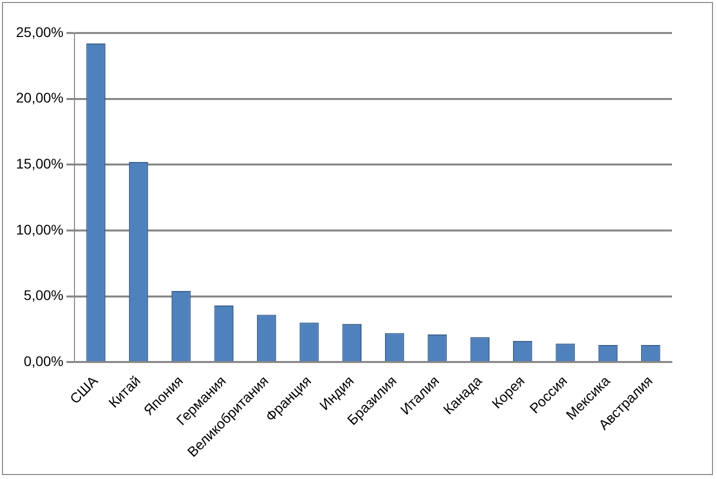  What do you see at coordinates (44, 295) in the screenshot?
I see `y-tick-label: 5,00%` at bounding box center [44, 295].